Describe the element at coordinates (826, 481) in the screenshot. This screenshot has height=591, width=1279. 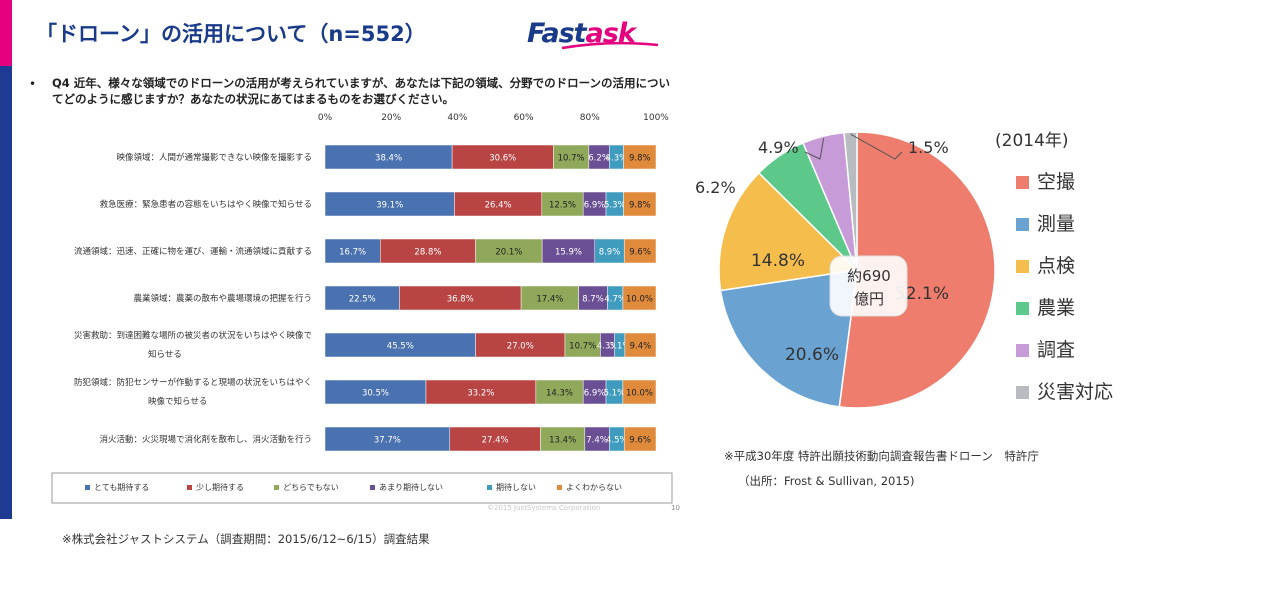
I see `market-source-note: （出所：Frost & Sullivan, 2015)` at that location.